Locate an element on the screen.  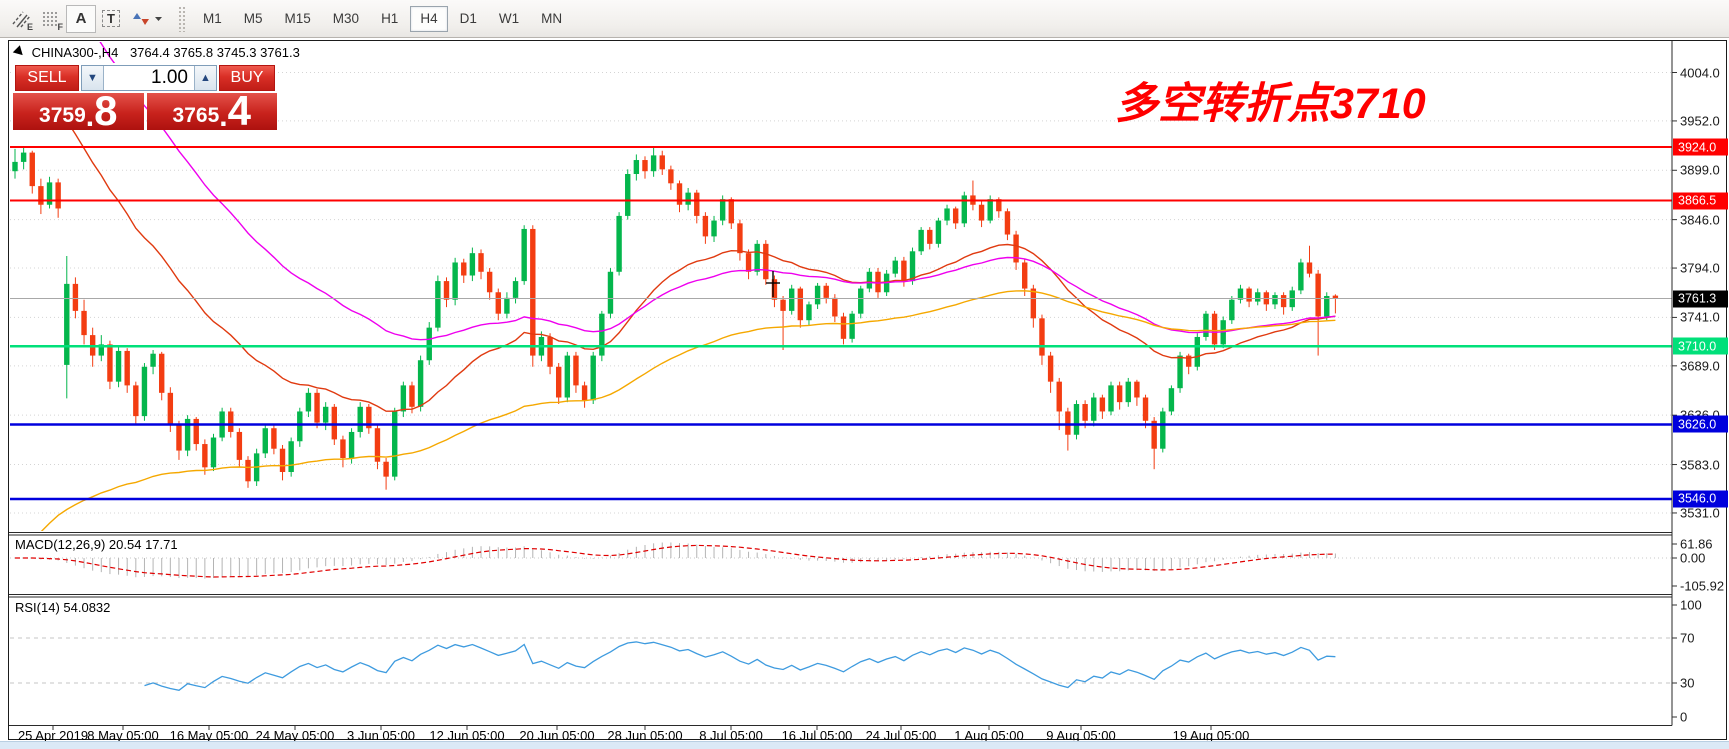
date-tick-label: 3 Jun 05:00 is located at coordinates (381, 735).